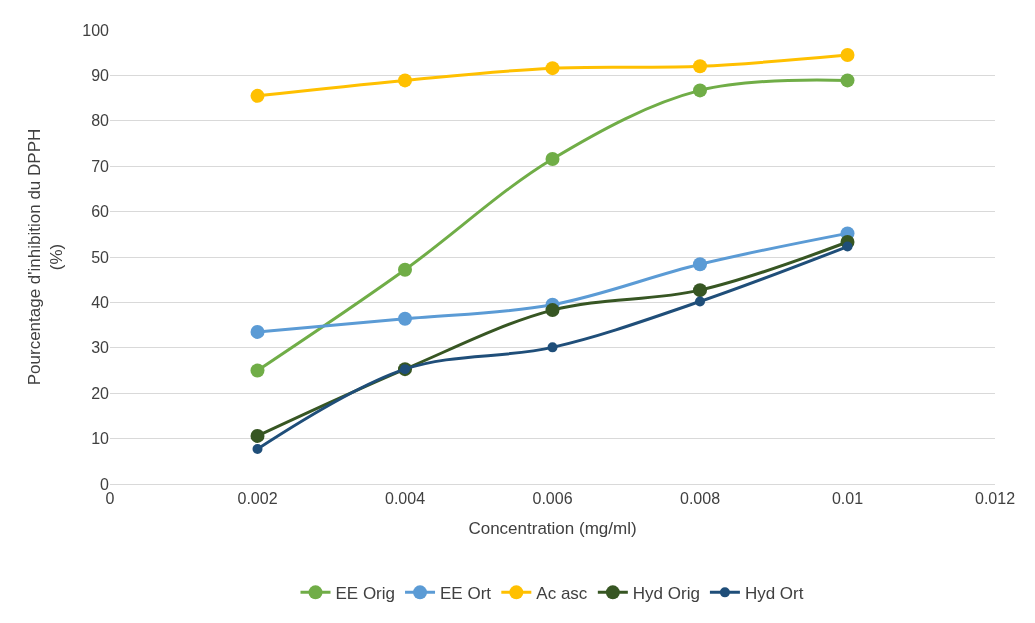 The image size is (1035, 623). Describe the element at coordinates (100, 393) in the screenshot. I see `y-tick-label: 20` at that location.